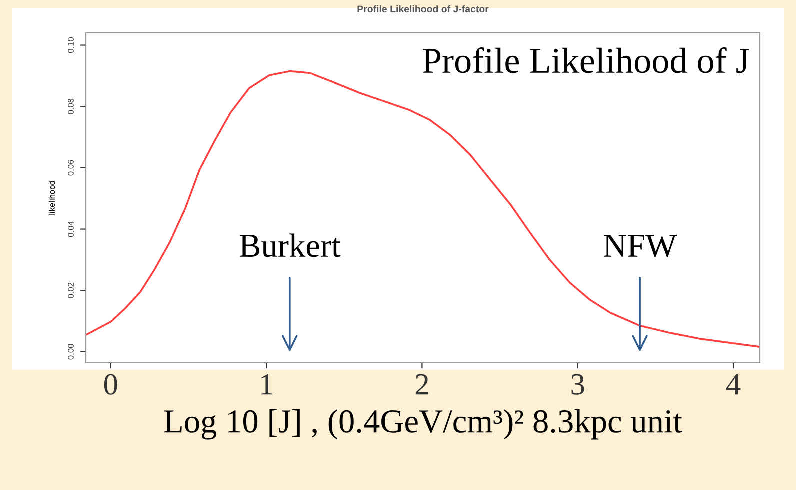 The image size is (796, 490). What do you see at coordinates (52, 198) in the screenshot?
I see `y-axis-title: likelihood` at bounding box center [52, 198].